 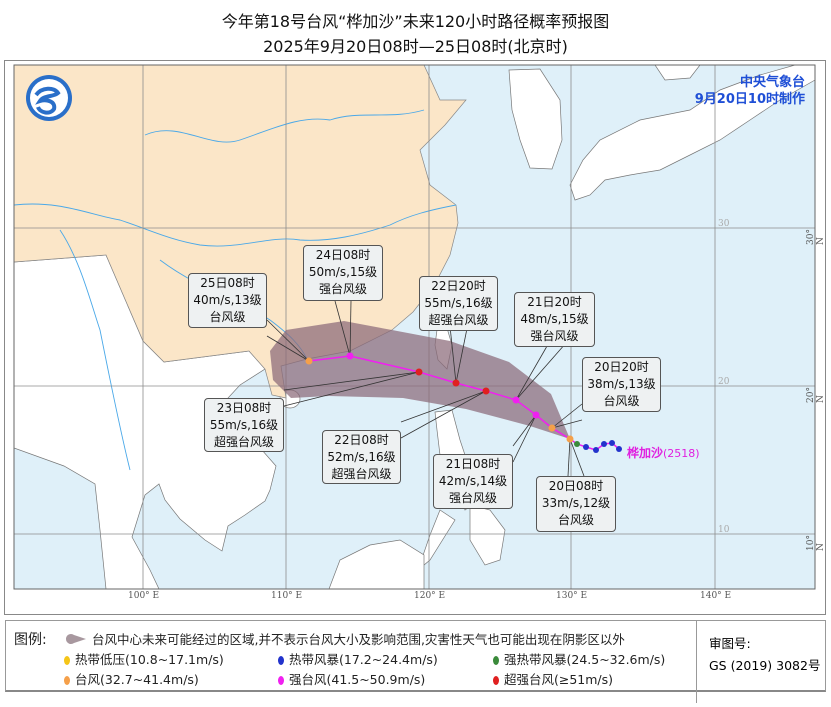 I want to click on legend-item: 台风(32.7~41.4m/s), so click(x=131, y=678).